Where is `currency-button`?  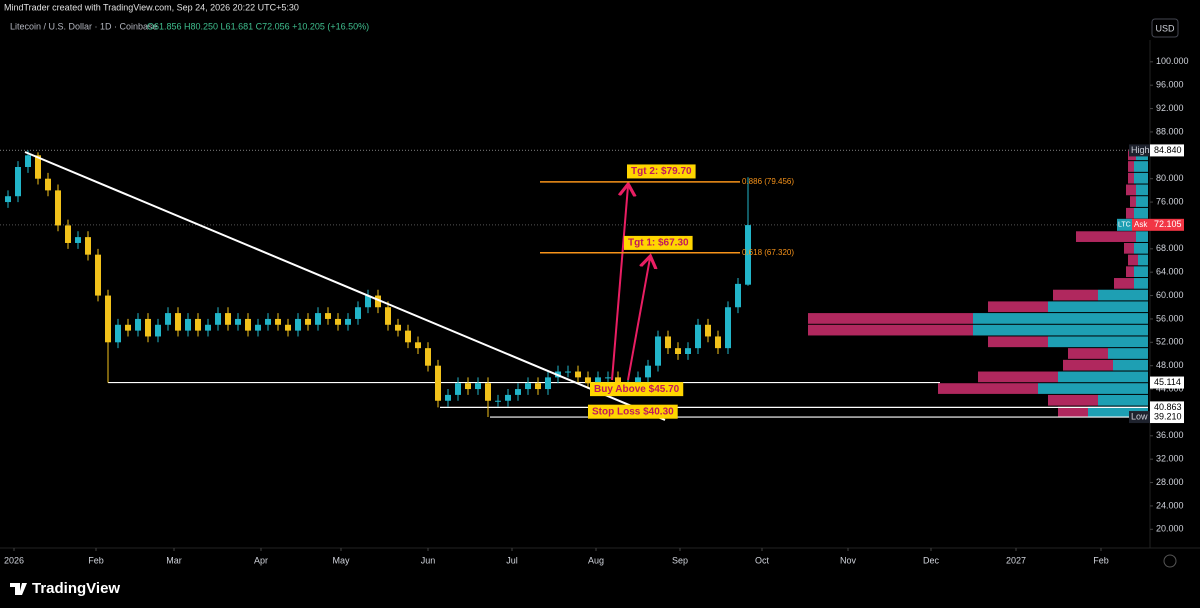 currency-button is located at coordinates (1165, 28).